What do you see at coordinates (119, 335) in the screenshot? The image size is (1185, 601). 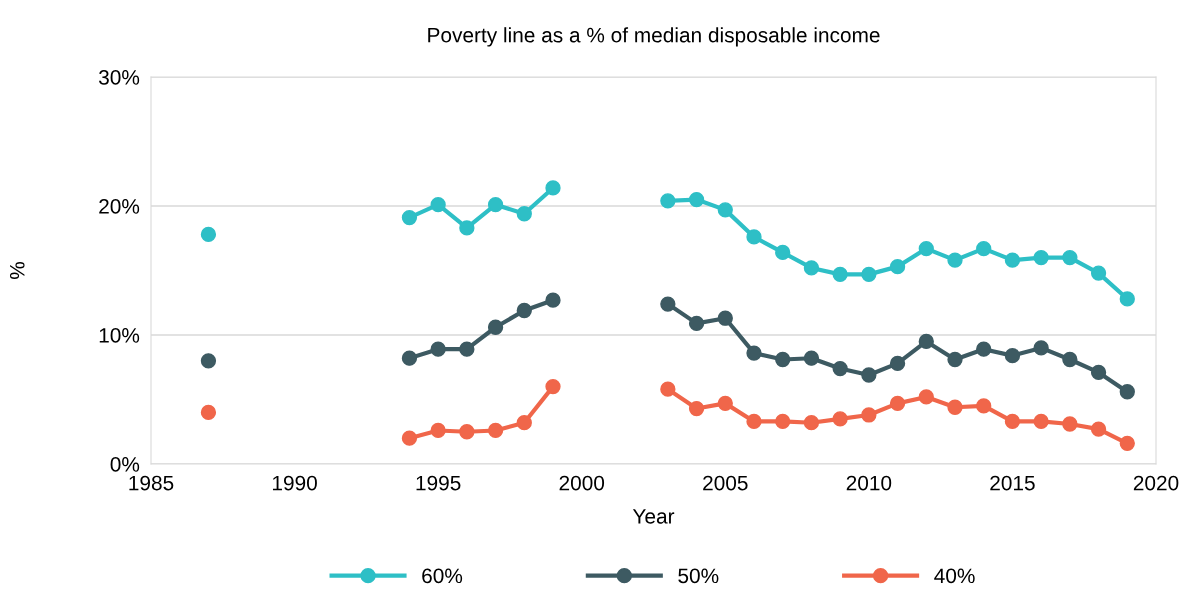 I see `y-tick-label: 10%` at bounding box center [119, 335].